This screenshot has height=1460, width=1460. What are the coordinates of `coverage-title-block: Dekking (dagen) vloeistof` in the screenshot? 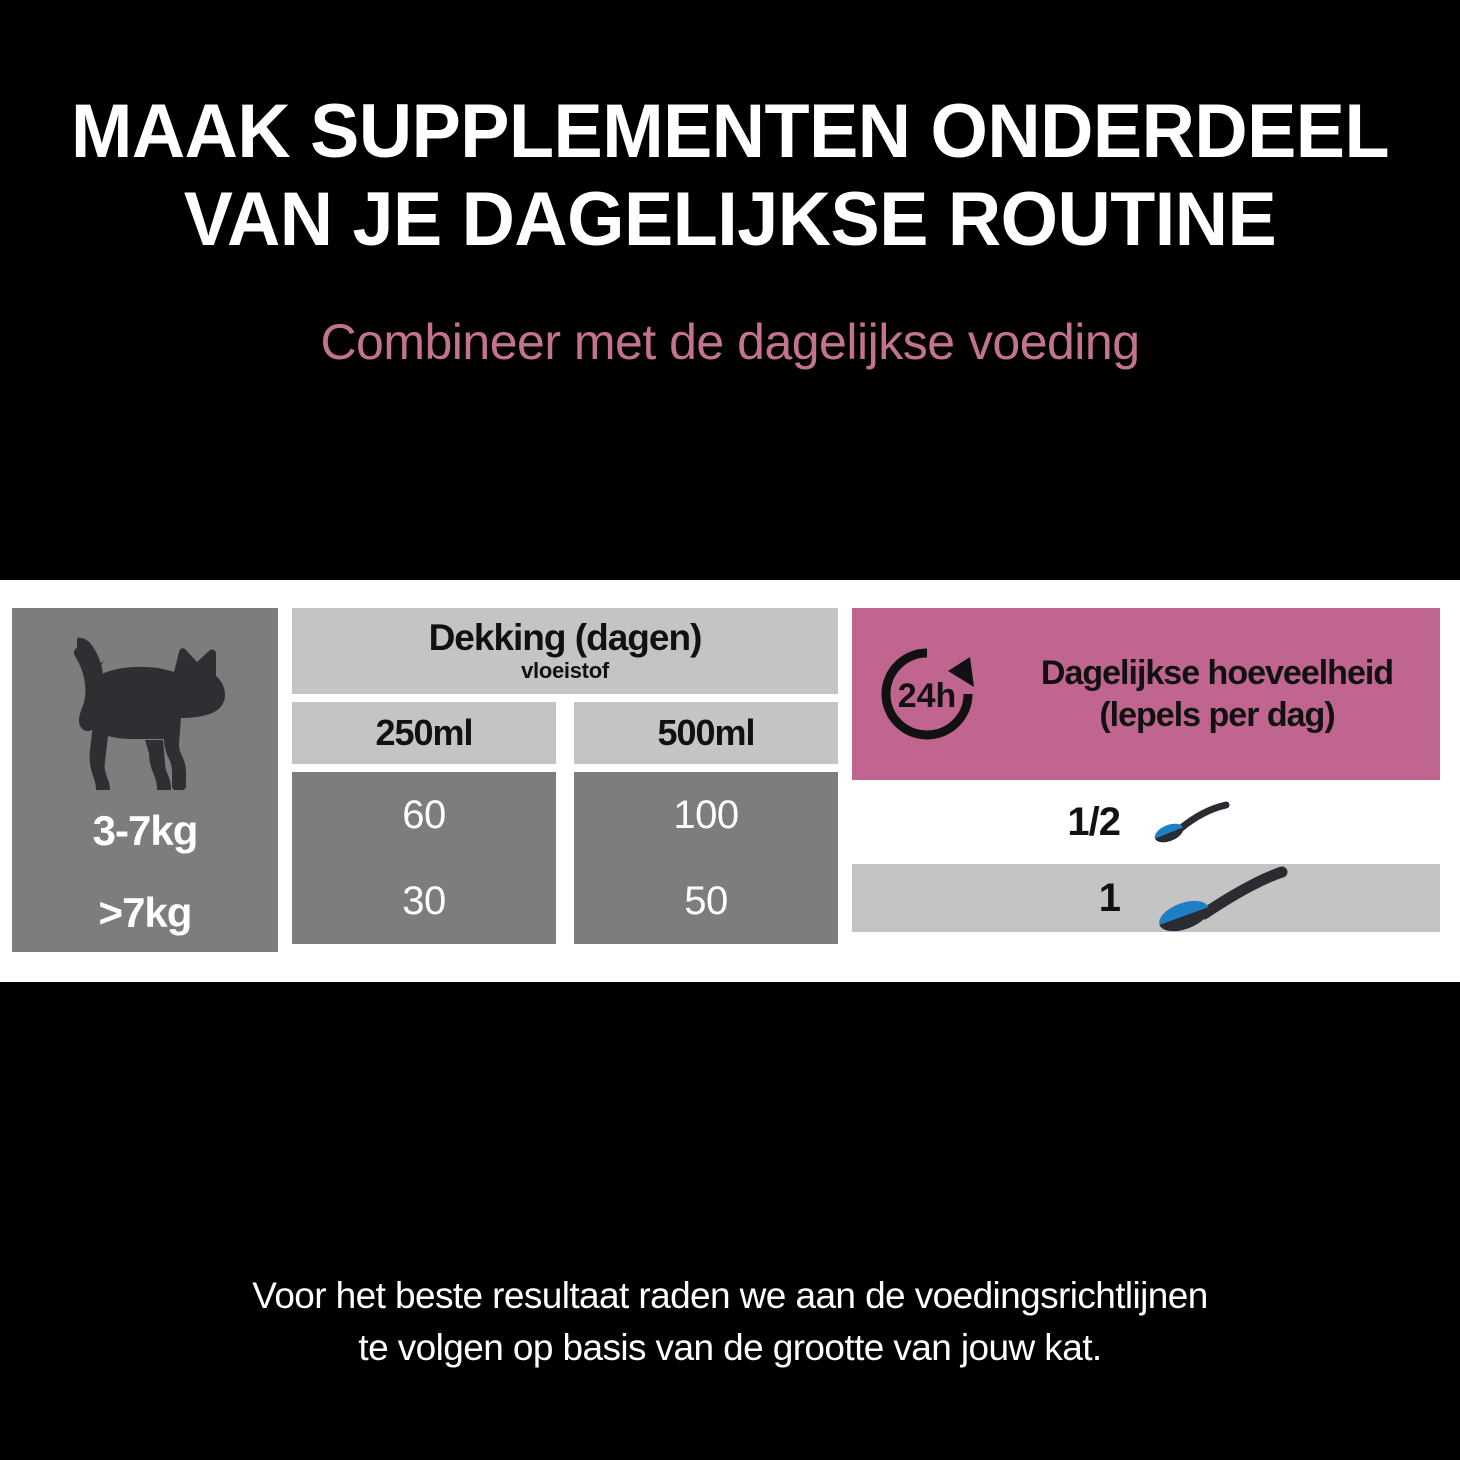 It's located at (565, 651).